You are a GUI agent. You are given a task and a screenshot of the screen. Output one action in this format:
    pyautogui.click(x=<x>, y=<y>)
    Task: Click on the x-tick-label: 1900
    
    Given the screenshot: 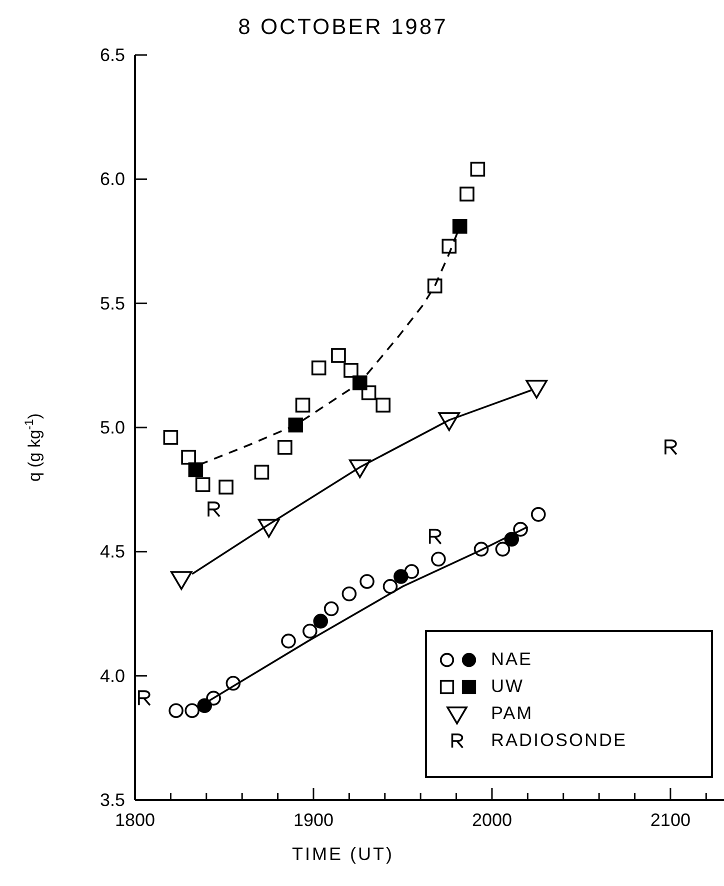 What is the action you would take?
    pyautogui.click(x=313, y=820)
    